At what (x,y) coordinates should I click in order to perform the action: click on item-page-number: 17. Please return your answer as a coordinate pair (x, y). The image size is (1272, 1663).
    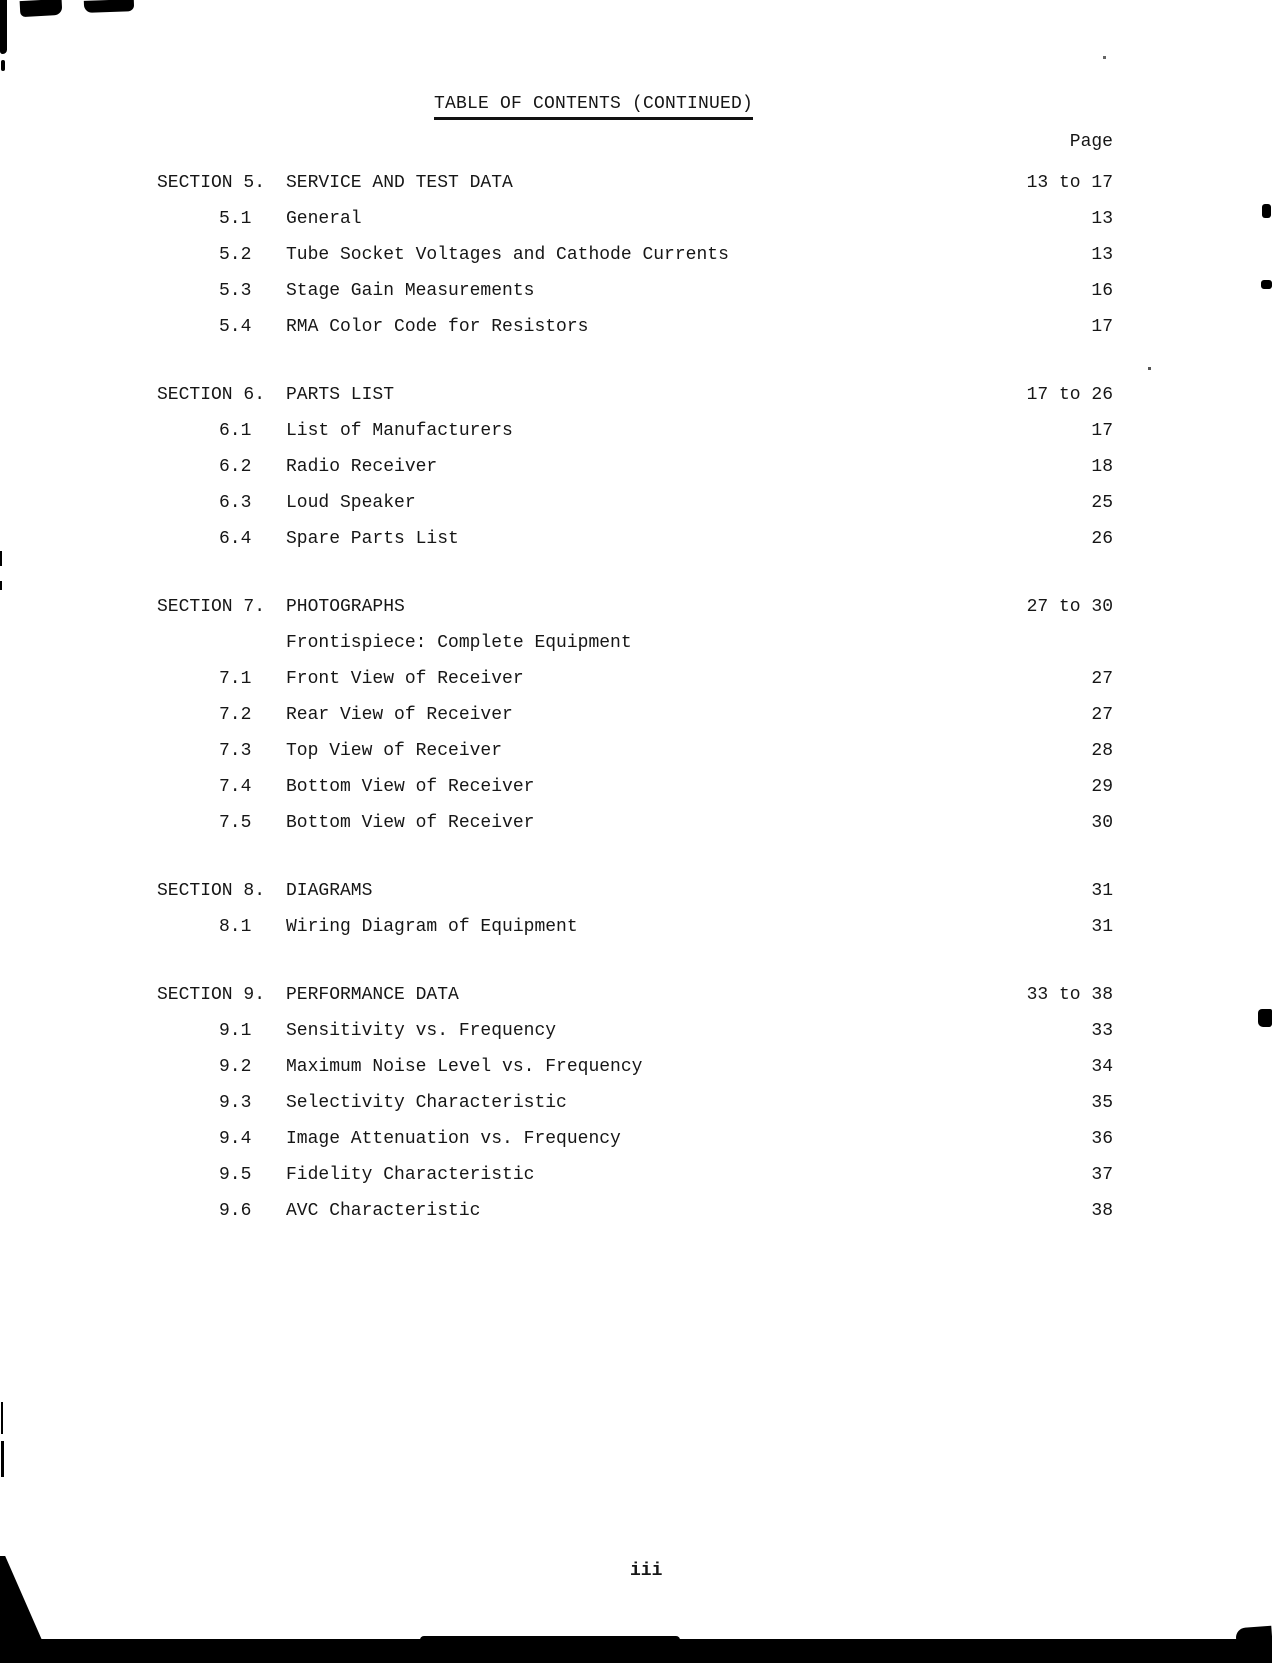
    Looking at the image, I should click on (1102, 327).